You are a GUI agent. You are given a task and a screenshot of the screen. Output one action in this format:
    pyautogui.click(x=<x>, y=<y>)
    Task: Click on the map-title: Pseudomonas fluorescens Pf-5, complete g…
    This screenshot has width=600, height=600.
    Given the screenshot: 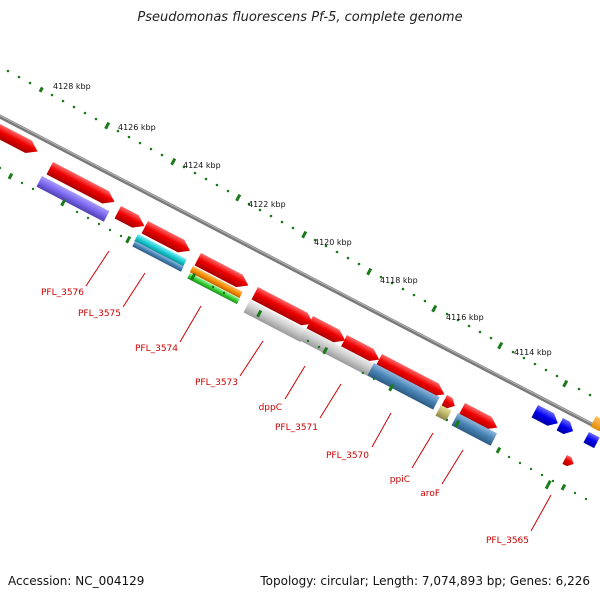 What is the action you would take?
    pyautogui.click(x=300, y=17)
    